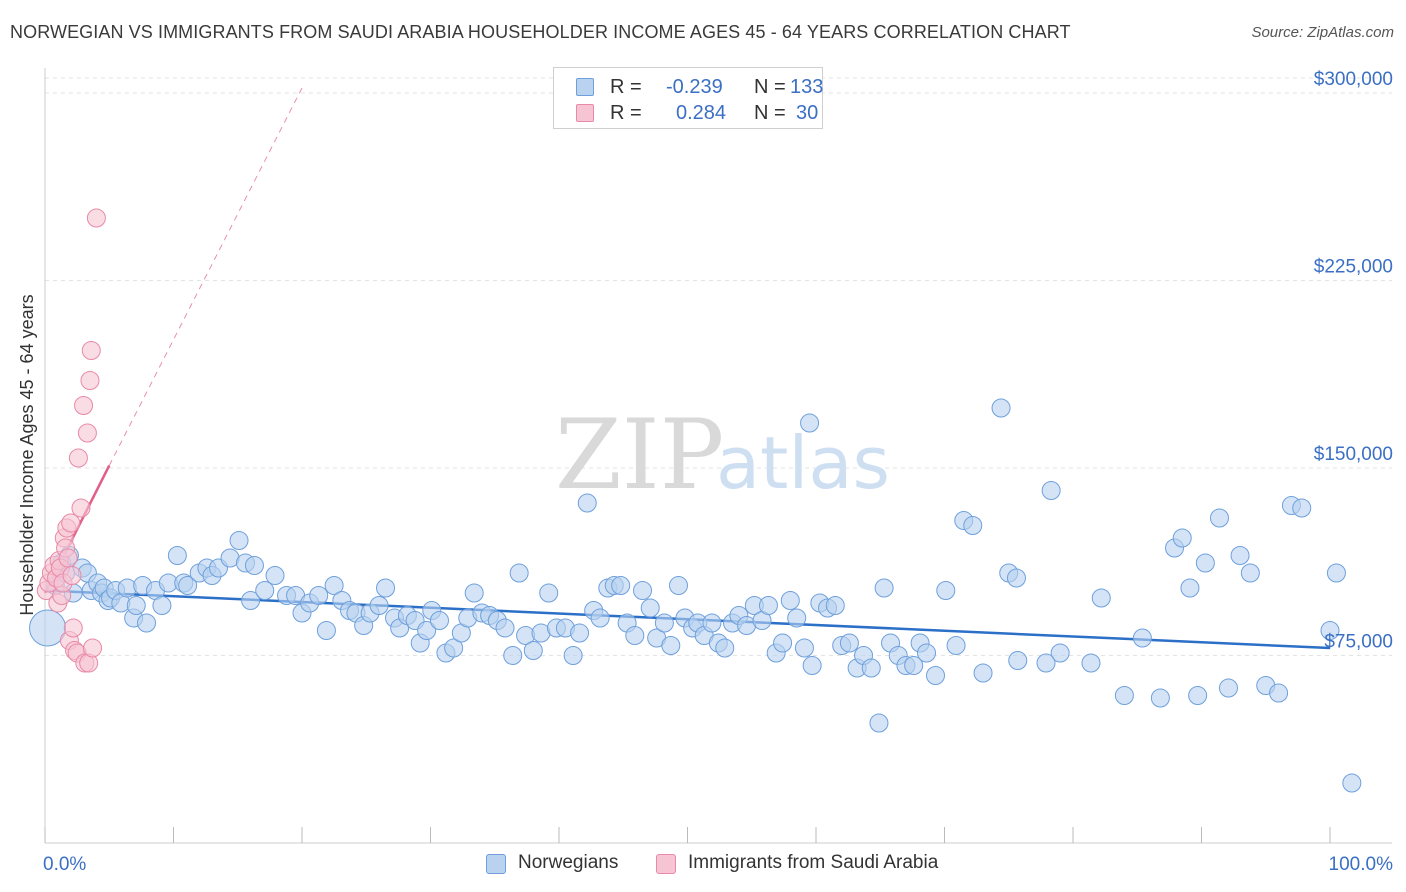 The height and width of the screenshot is (892, 1406). Describe the element at coordinates (1353, 454) in the screenshot. I see `y-tick-label: $150,000` at that location.